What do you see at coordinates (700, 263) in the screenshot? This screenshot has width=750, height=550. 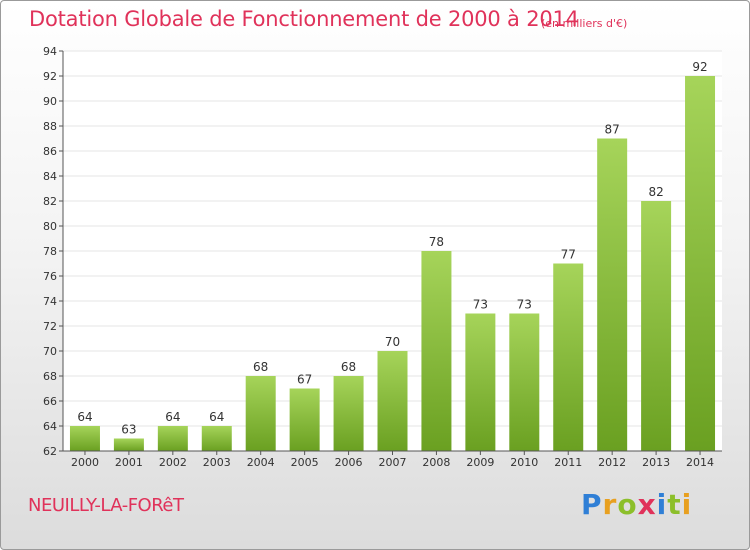 I see `bar-2014` at bounding box center [700, 263].